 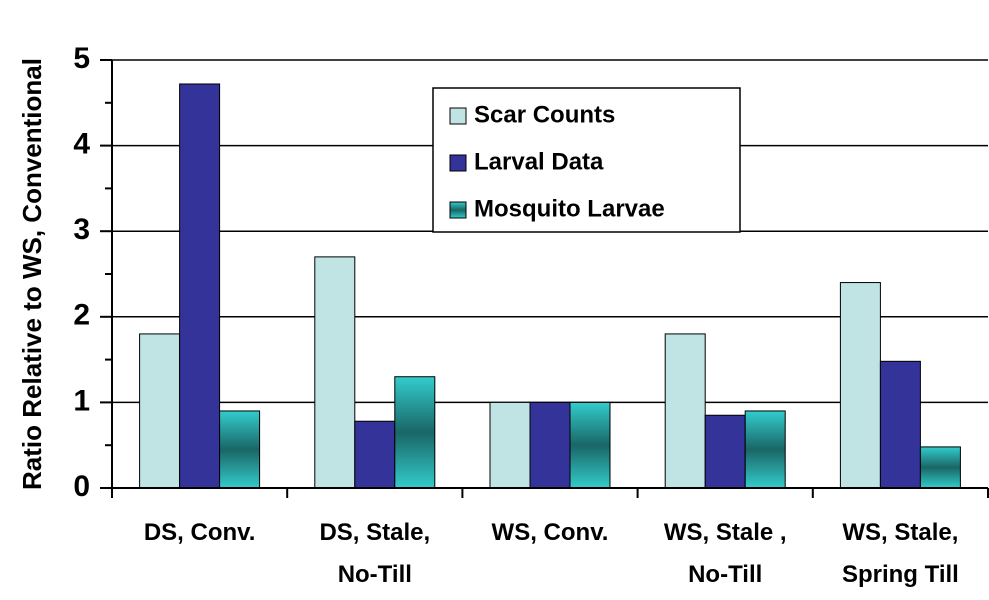 I want to click on y-tick-label: 1, so click(x=81, y=400).